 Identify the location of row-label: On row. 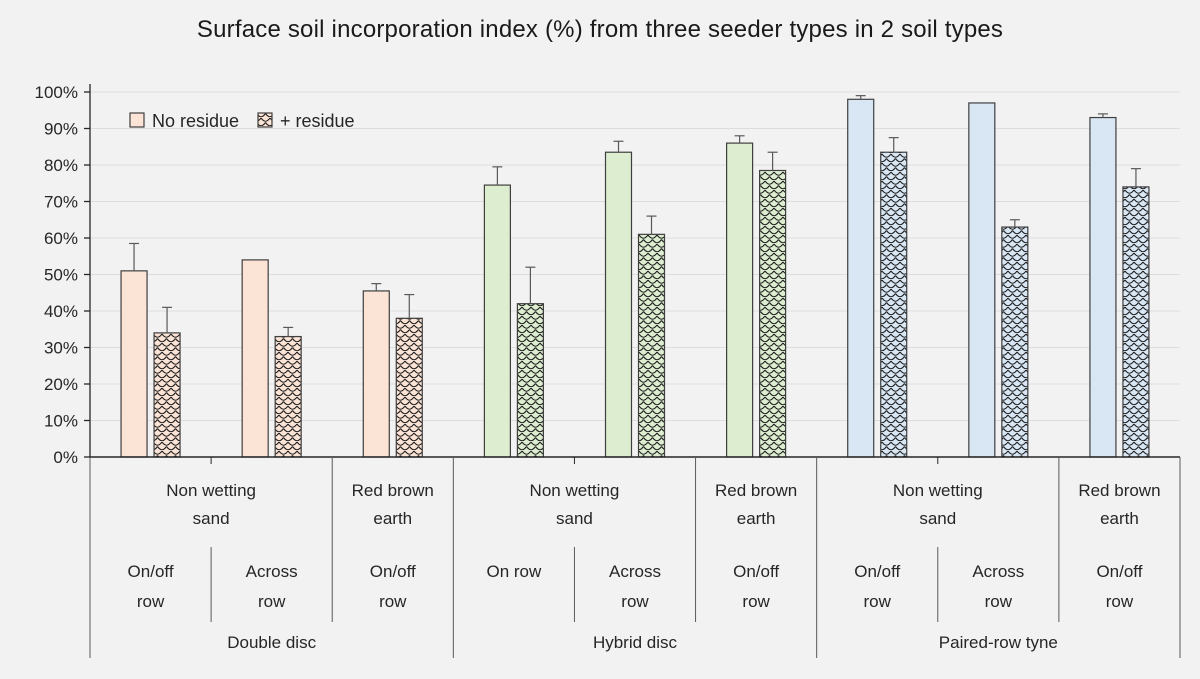
(514, 571).